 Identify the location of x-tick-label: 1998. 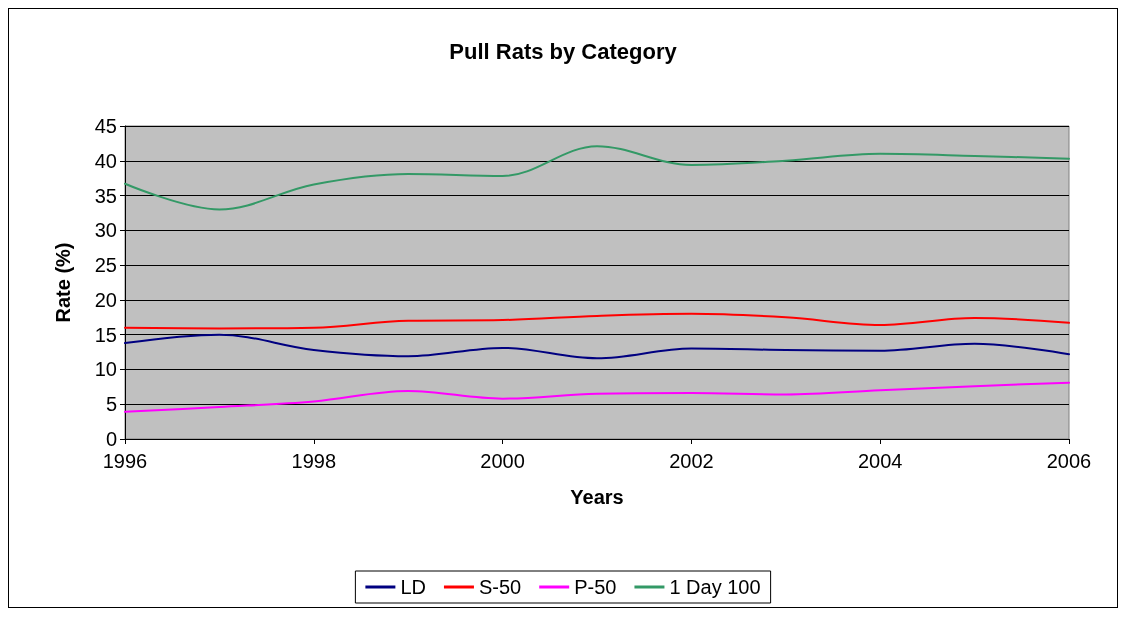
(314, 461).